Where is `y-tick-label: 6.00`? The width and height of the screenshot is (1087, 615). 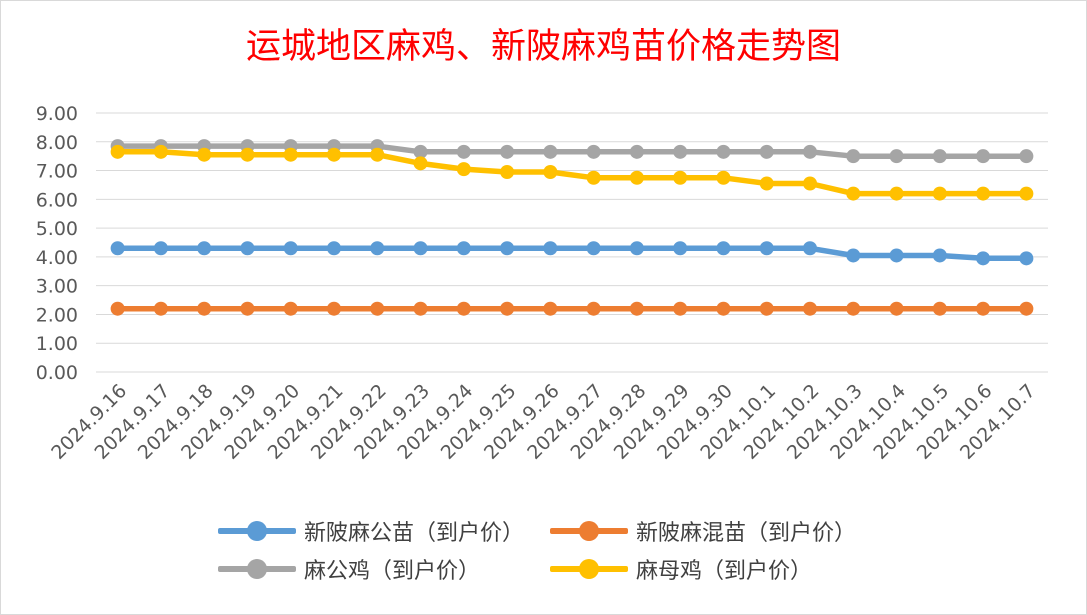 y-tick-label: 6.00 is located at coordinates (57, 200).